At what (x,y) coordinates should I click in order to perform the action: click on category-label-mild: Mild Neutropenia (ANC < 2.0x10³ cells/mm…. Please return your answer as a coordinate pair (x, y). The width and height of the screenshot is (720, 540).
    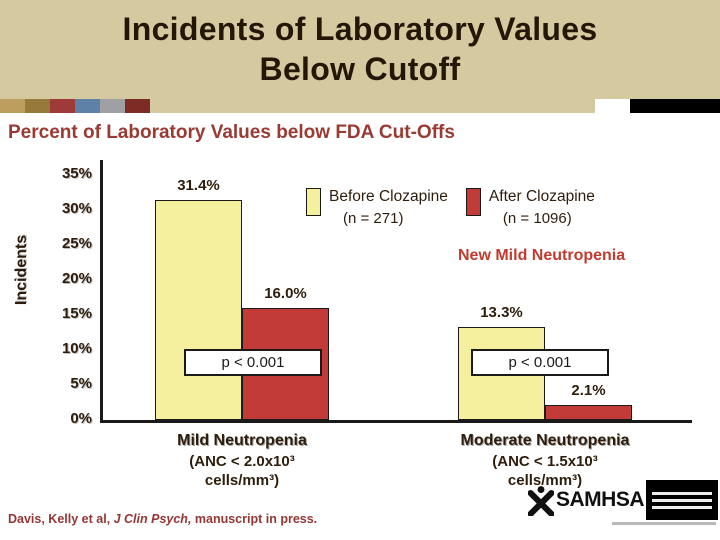
    Looking at the image, I should click on (242, 461).